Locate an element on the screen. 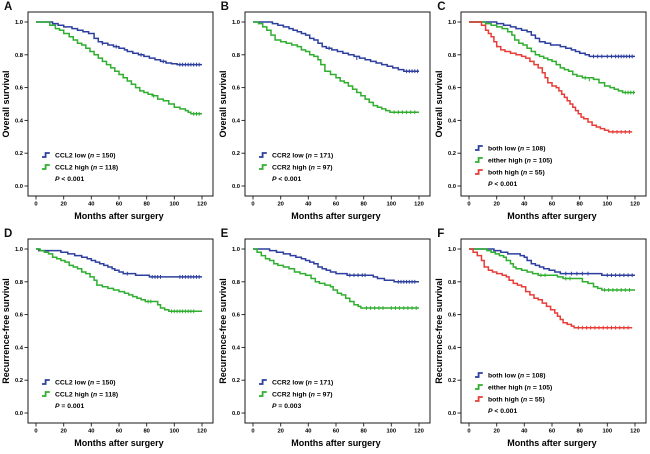  legend-label: both high (n = 55) is located at coordinates (516, 172).